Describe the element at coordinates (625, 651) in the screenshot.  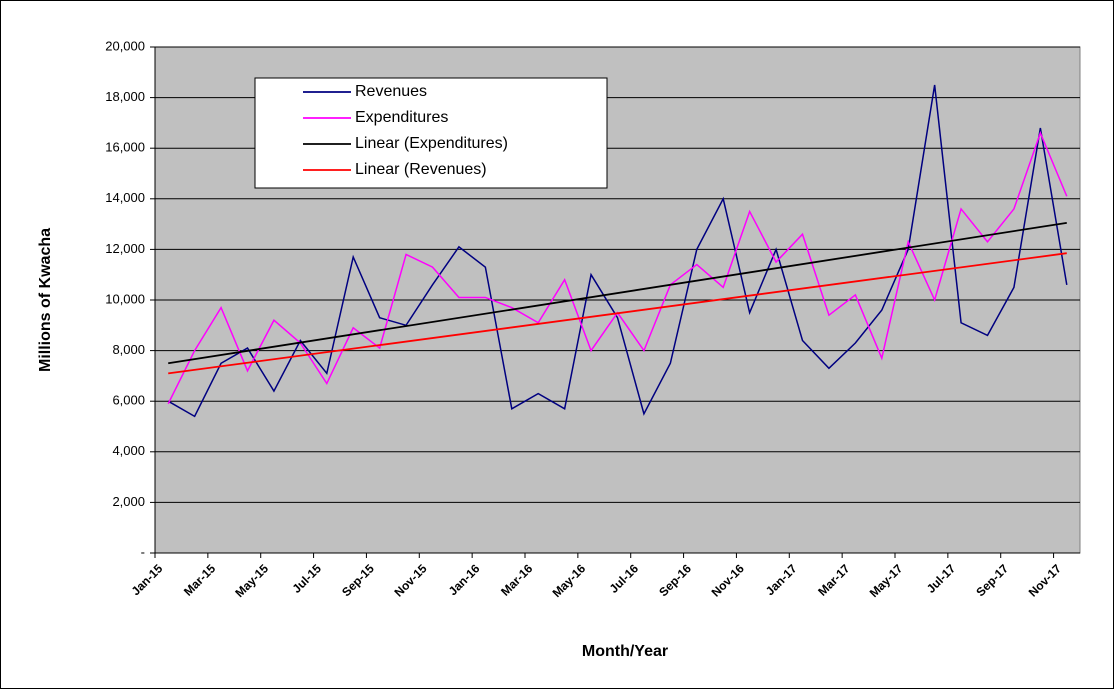
I see `x-axis-label: Month/Year` at that location.